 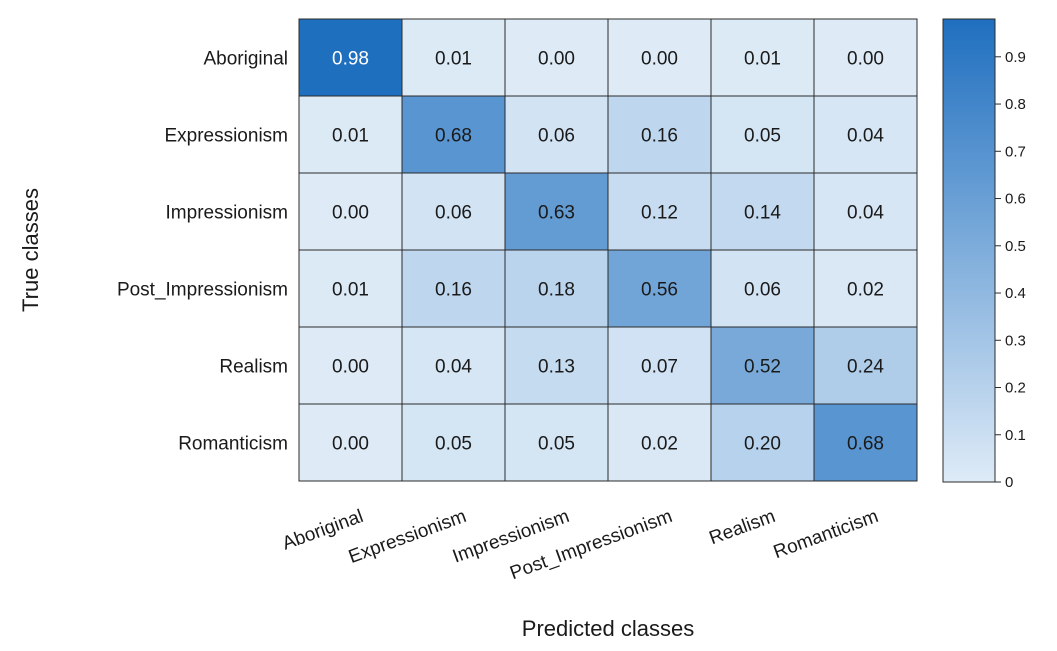 What do you see at coordinates (743, 527) in the screenshot?
I see `column-label: Realism` at bounding box center [743, 527].